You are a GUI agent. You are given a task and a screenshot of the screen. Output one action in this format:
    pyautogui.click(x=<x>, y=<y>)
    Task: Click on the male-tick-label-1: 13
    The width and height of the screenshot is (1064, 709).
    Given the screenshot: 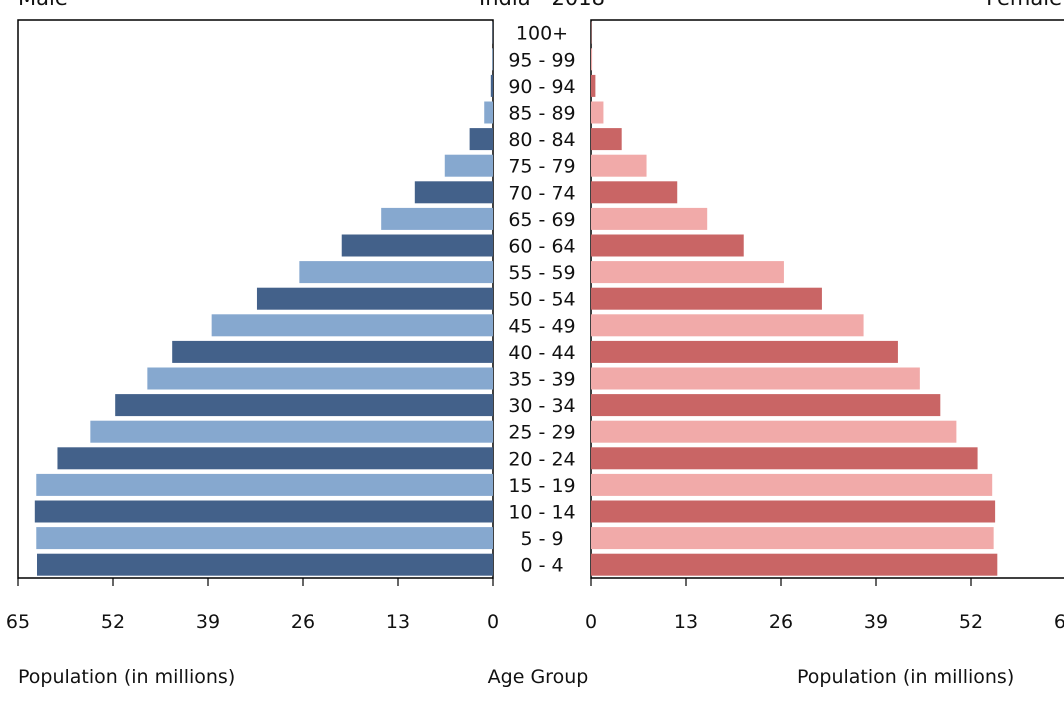 What is the action you would take?
    pyautogui.click(x=398, y=622)
    